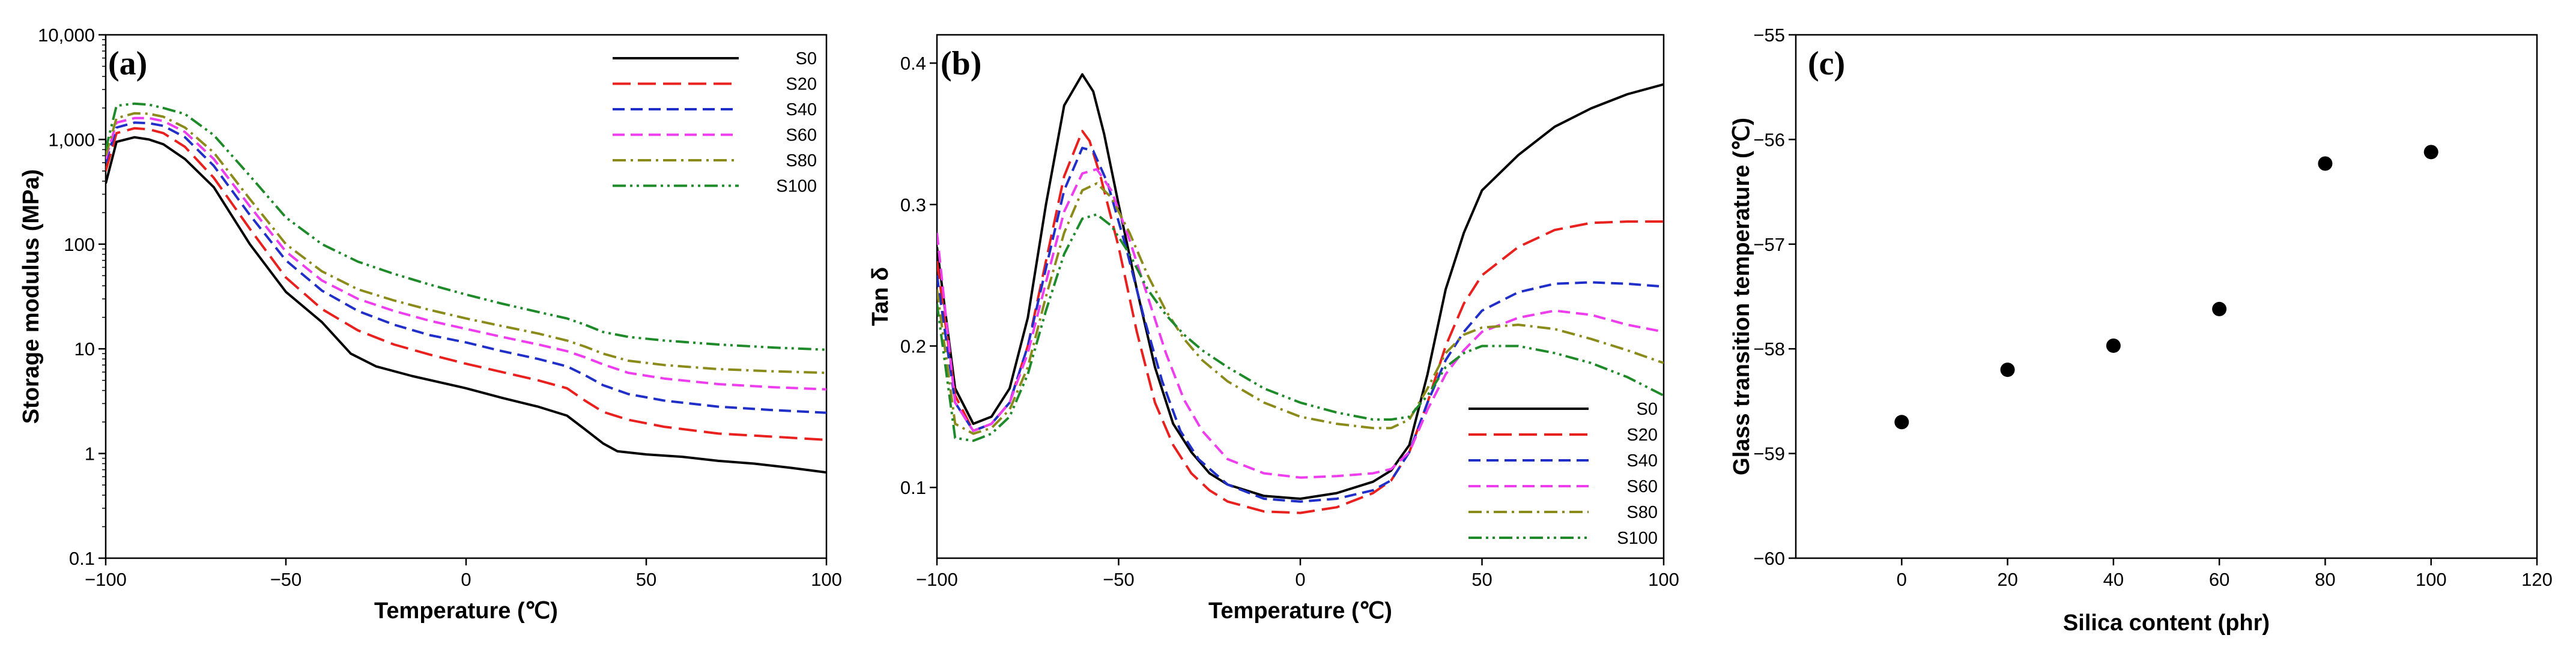  What do you see at coordinates (913, 64) in the screenshot?
I see `y-tick-label: 0.4` at bounding box center [913, 64].